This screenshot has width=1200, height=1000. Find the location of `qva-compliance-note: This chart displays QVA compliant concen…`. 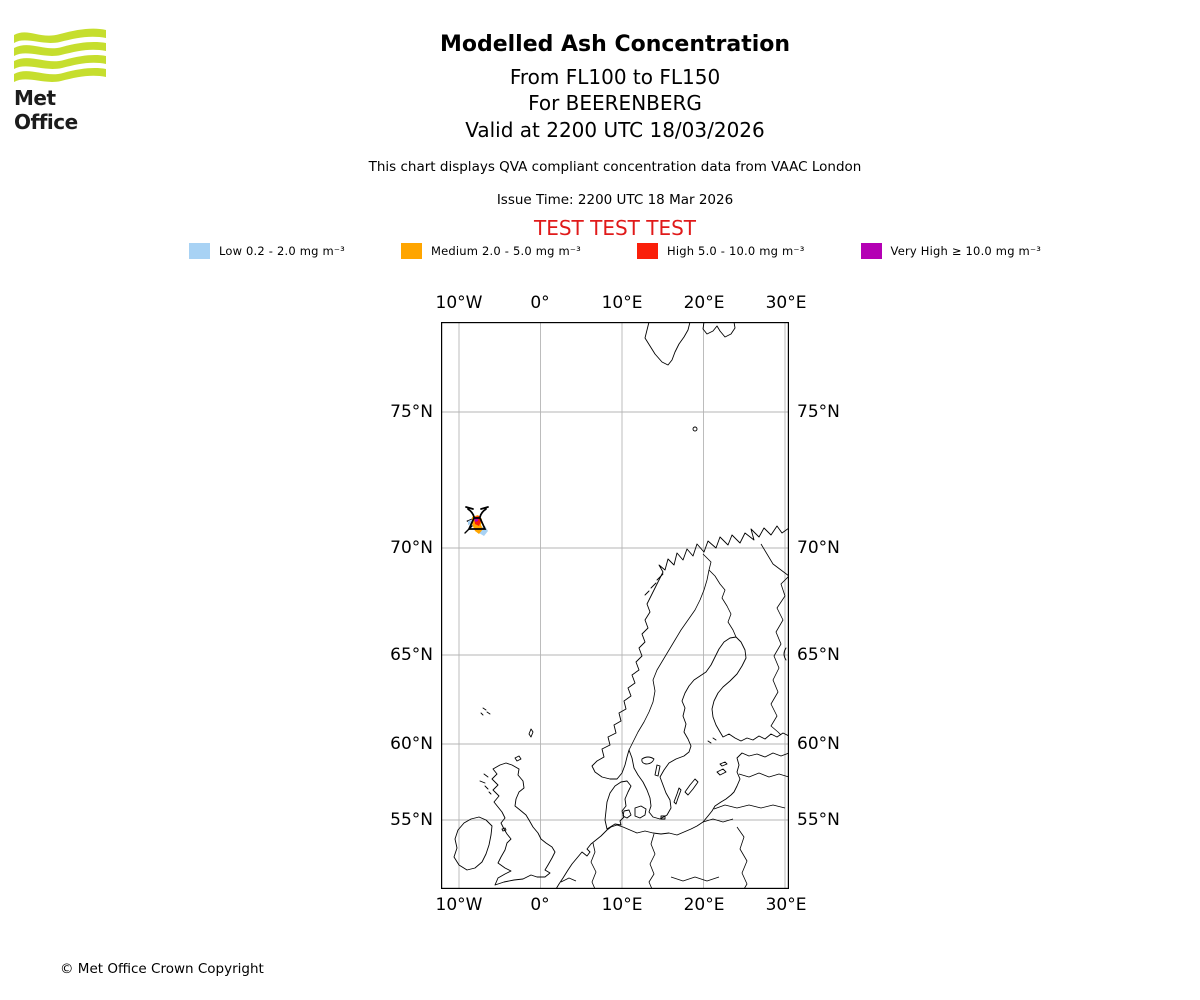

qva-compliance-note: This chart displays QVA compliant concen… is located at coordinates (615, 167).